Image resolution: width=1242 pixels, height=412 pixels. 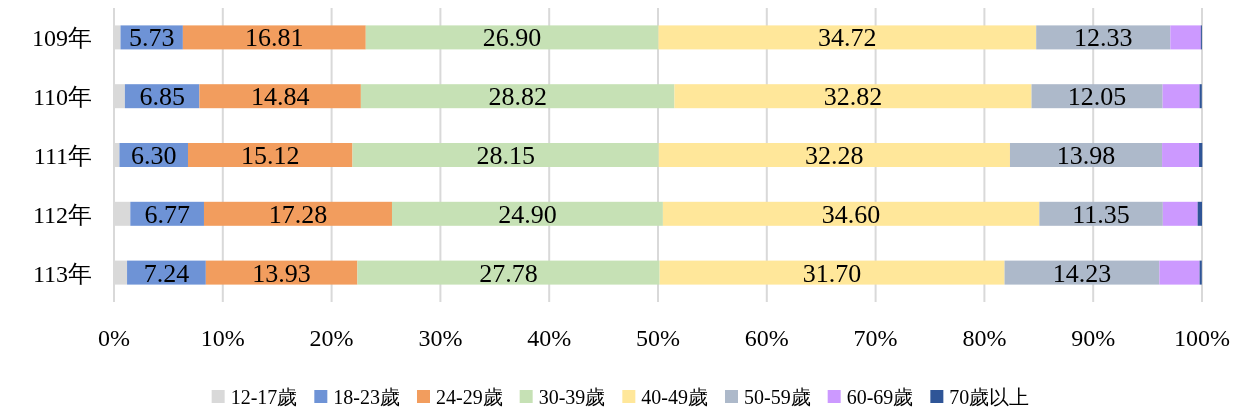 What do you see at coordinates (984, 338) in the screenshot?
I see `x-tick-label: 80%` at bounding box center [984, 338].